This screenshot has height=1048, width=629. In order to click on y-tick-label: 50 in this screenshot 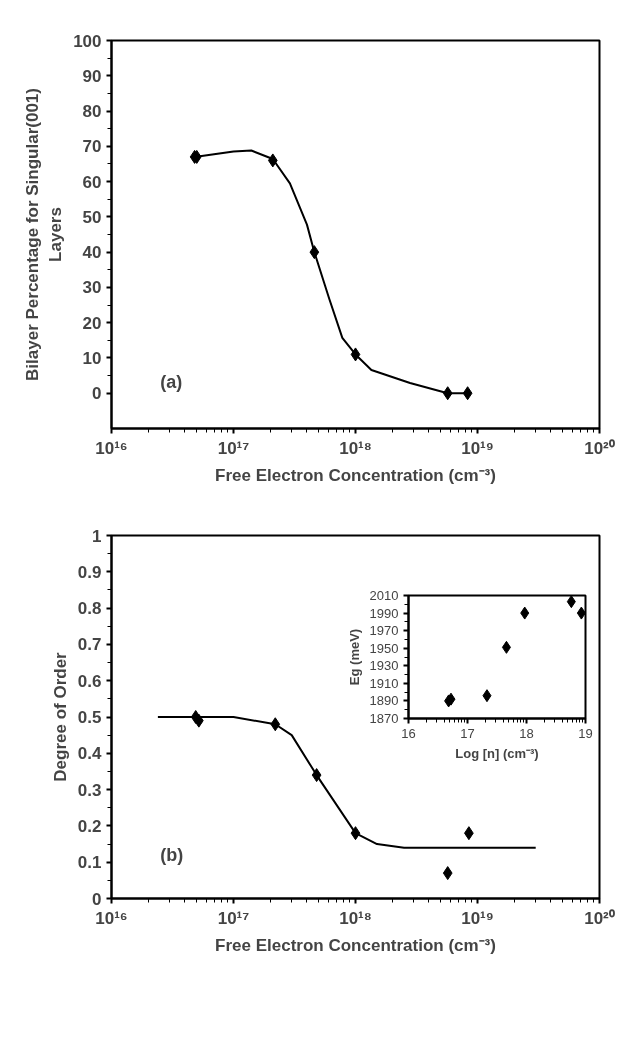, I will do `click(92, 217)`.